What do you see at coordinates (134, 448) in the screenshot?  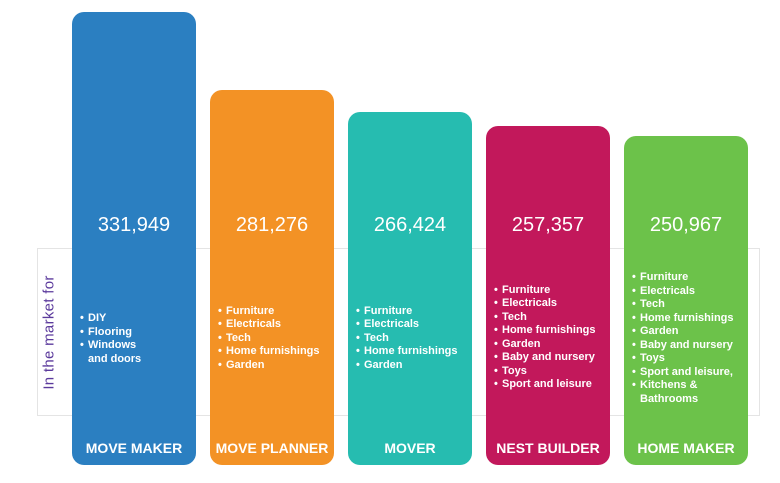 I see `bar-category-label: MOVE MAKER` at bounding box center [134, 448].